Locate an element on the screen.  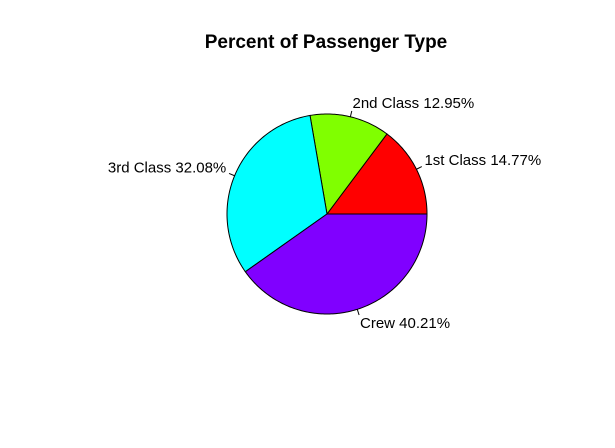
pie-slices is located at coordinates (327, 214).